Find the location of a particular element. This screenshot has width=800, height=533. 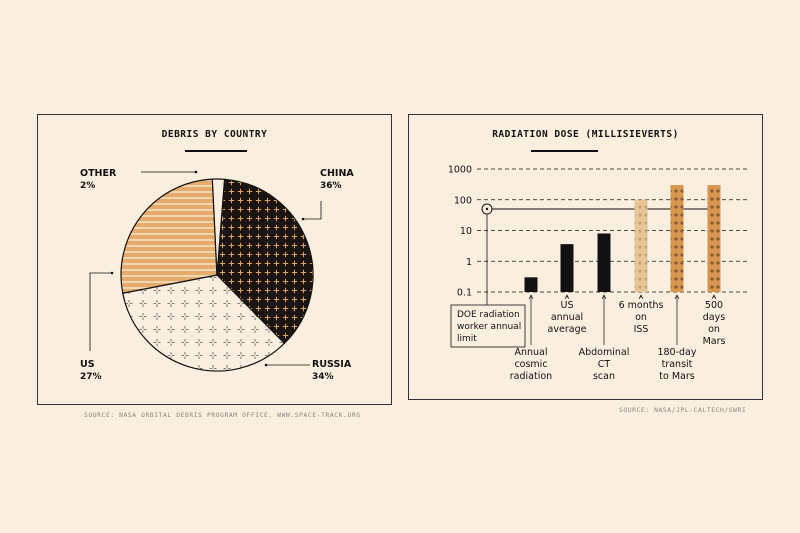

pie-label-us-value: 27% is located at coordinates (91, 377).